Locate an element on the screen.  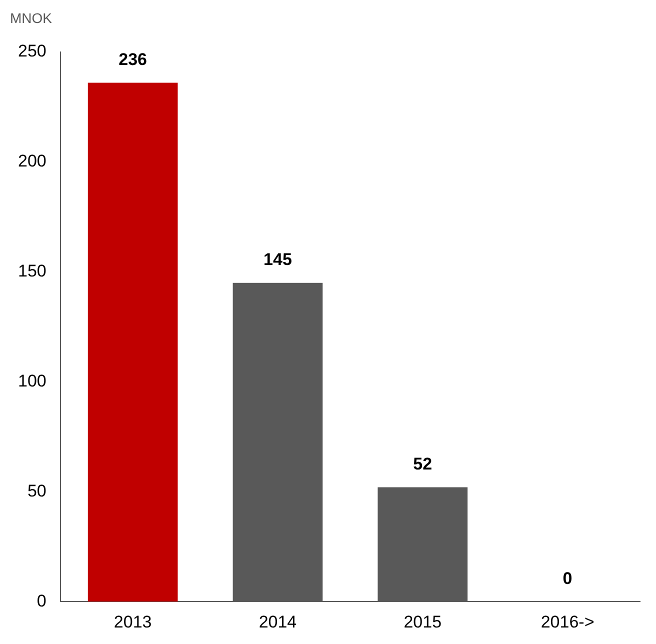
data-label: 145 is located at coordinates (278, 260).